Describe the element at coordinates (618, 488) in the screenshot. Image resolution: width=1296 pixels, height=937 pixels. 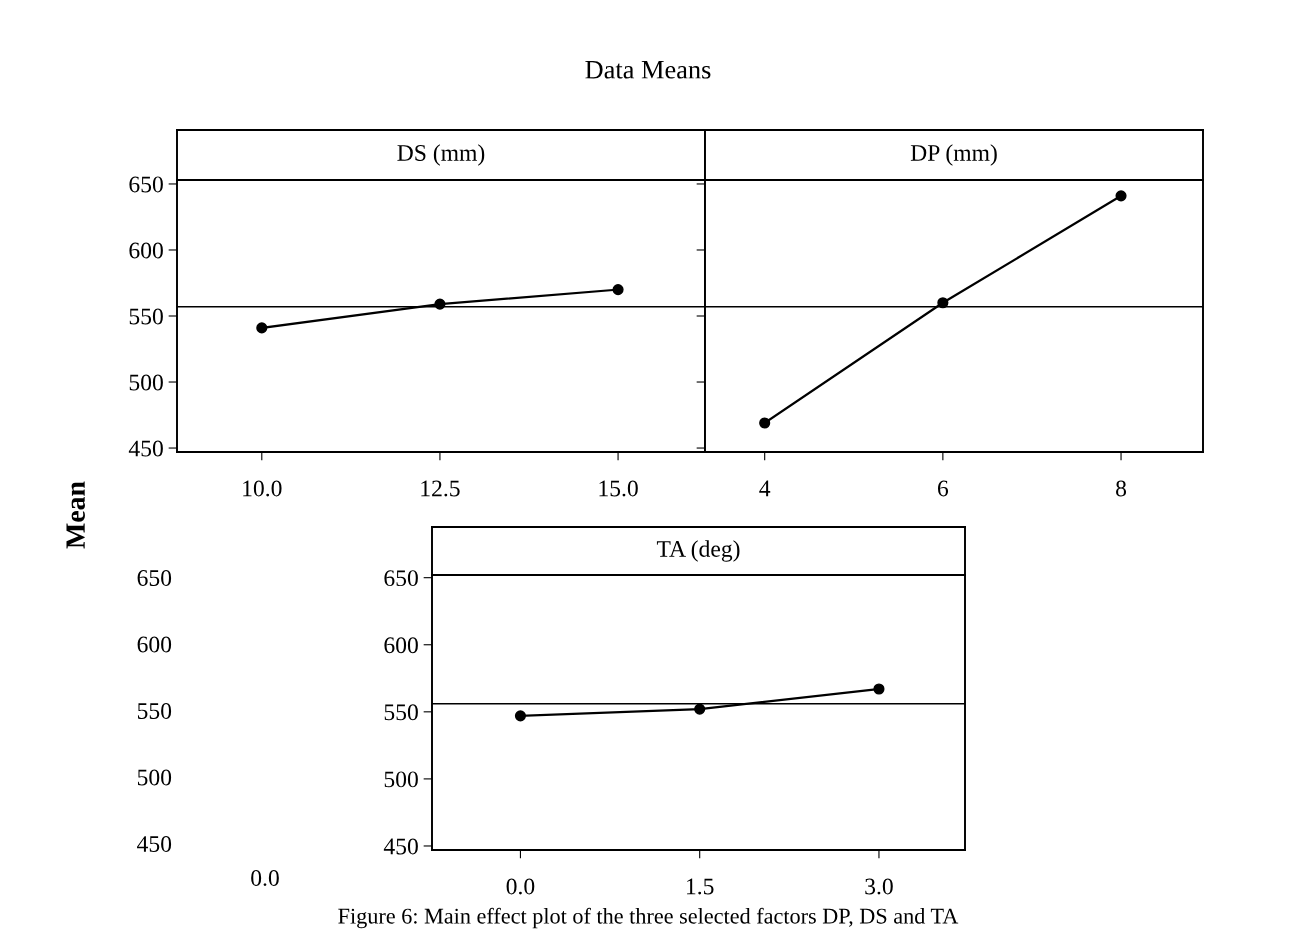
I see `x-tick-label: 15.0` at that location.